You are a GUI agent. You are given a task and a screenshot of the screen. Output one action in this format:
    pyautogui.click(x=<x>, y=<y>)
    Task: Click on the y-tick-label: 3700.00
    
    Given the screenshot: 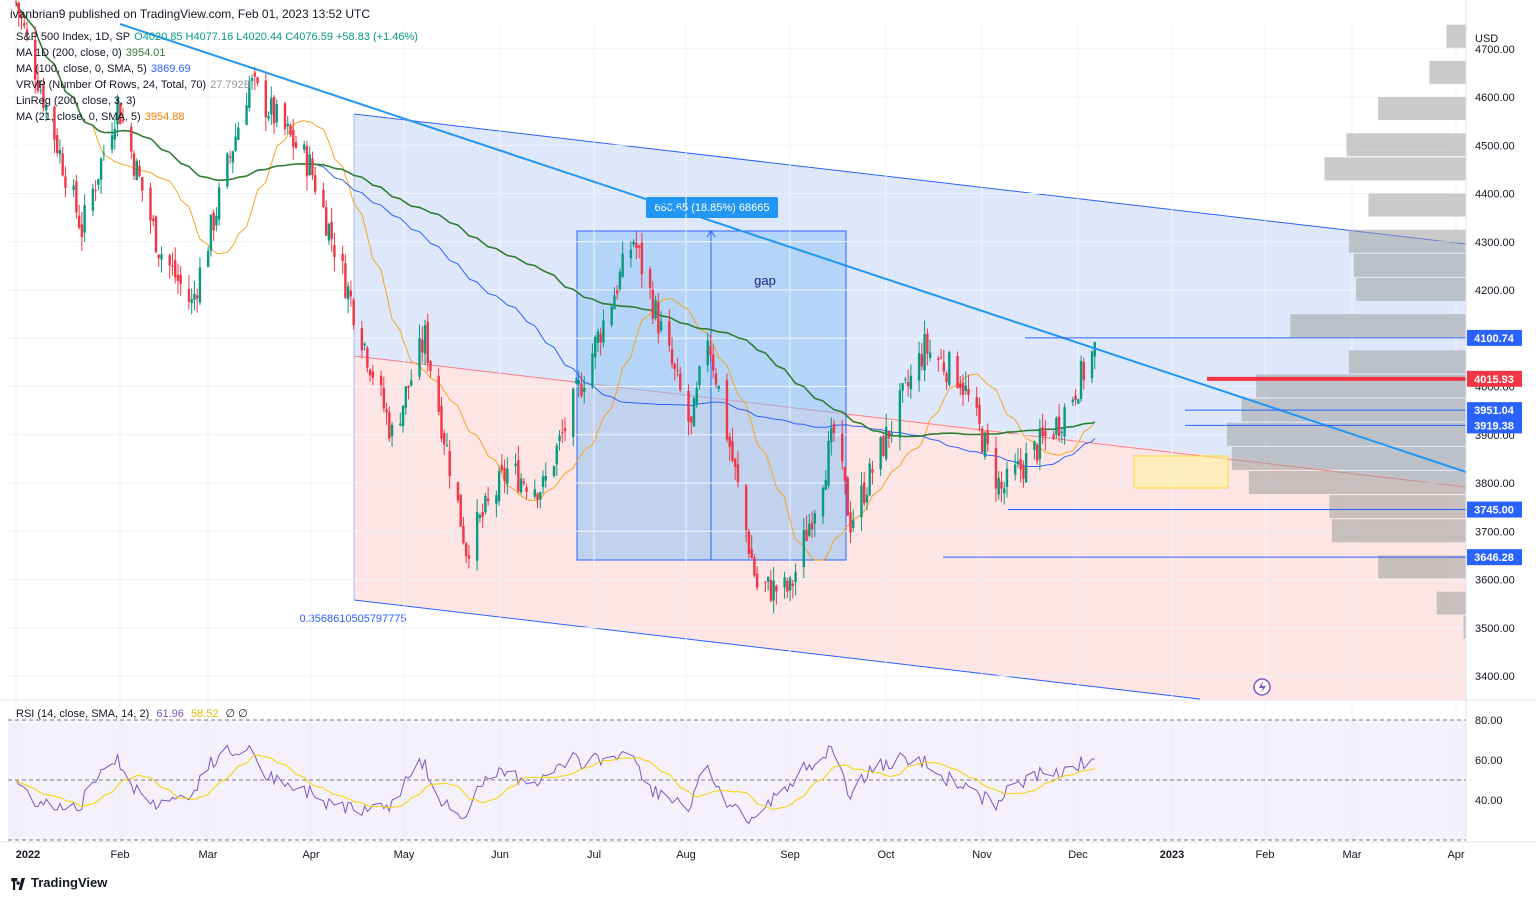 What is the action you would take?
    pyautogui.click(x=1495, y=532)
    